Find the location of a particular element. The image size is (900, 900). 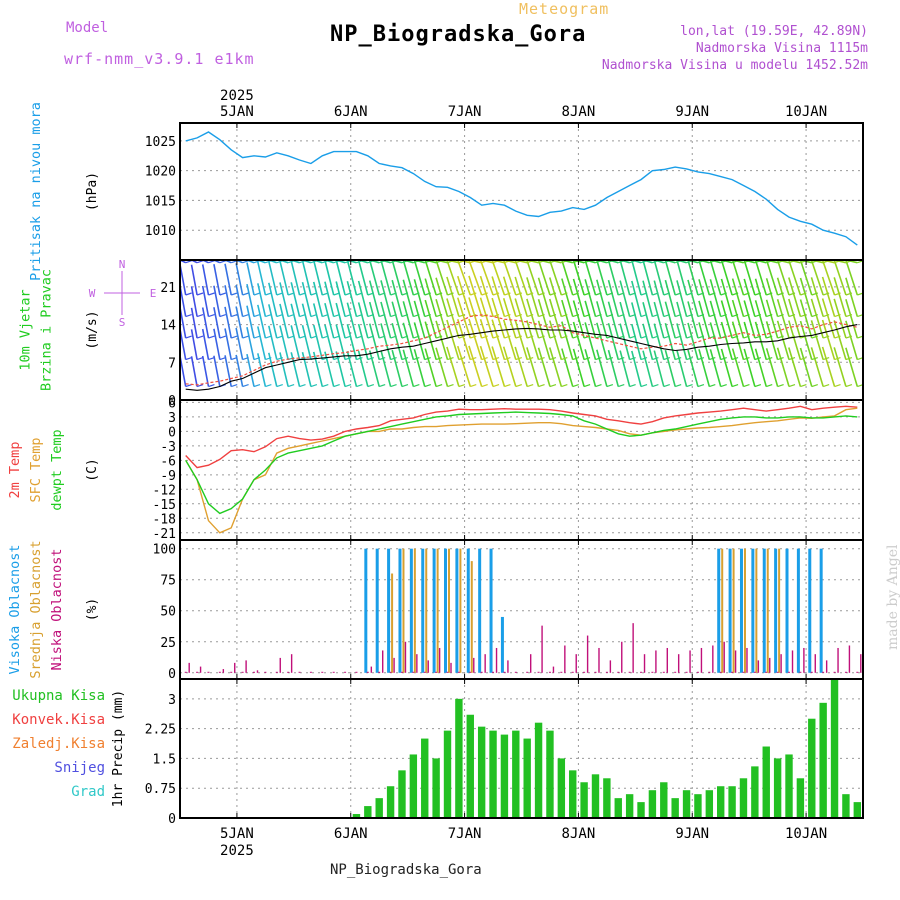

y-tick-label: 0 is located at coordinates (172, 401).